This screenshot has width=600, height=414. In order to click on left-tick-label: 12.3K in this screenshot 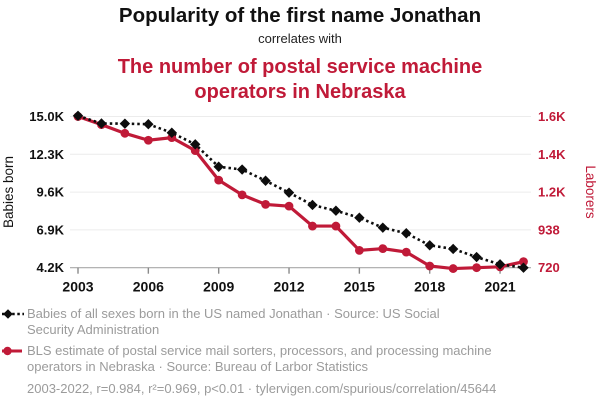, I will do `click(46, 154)`.